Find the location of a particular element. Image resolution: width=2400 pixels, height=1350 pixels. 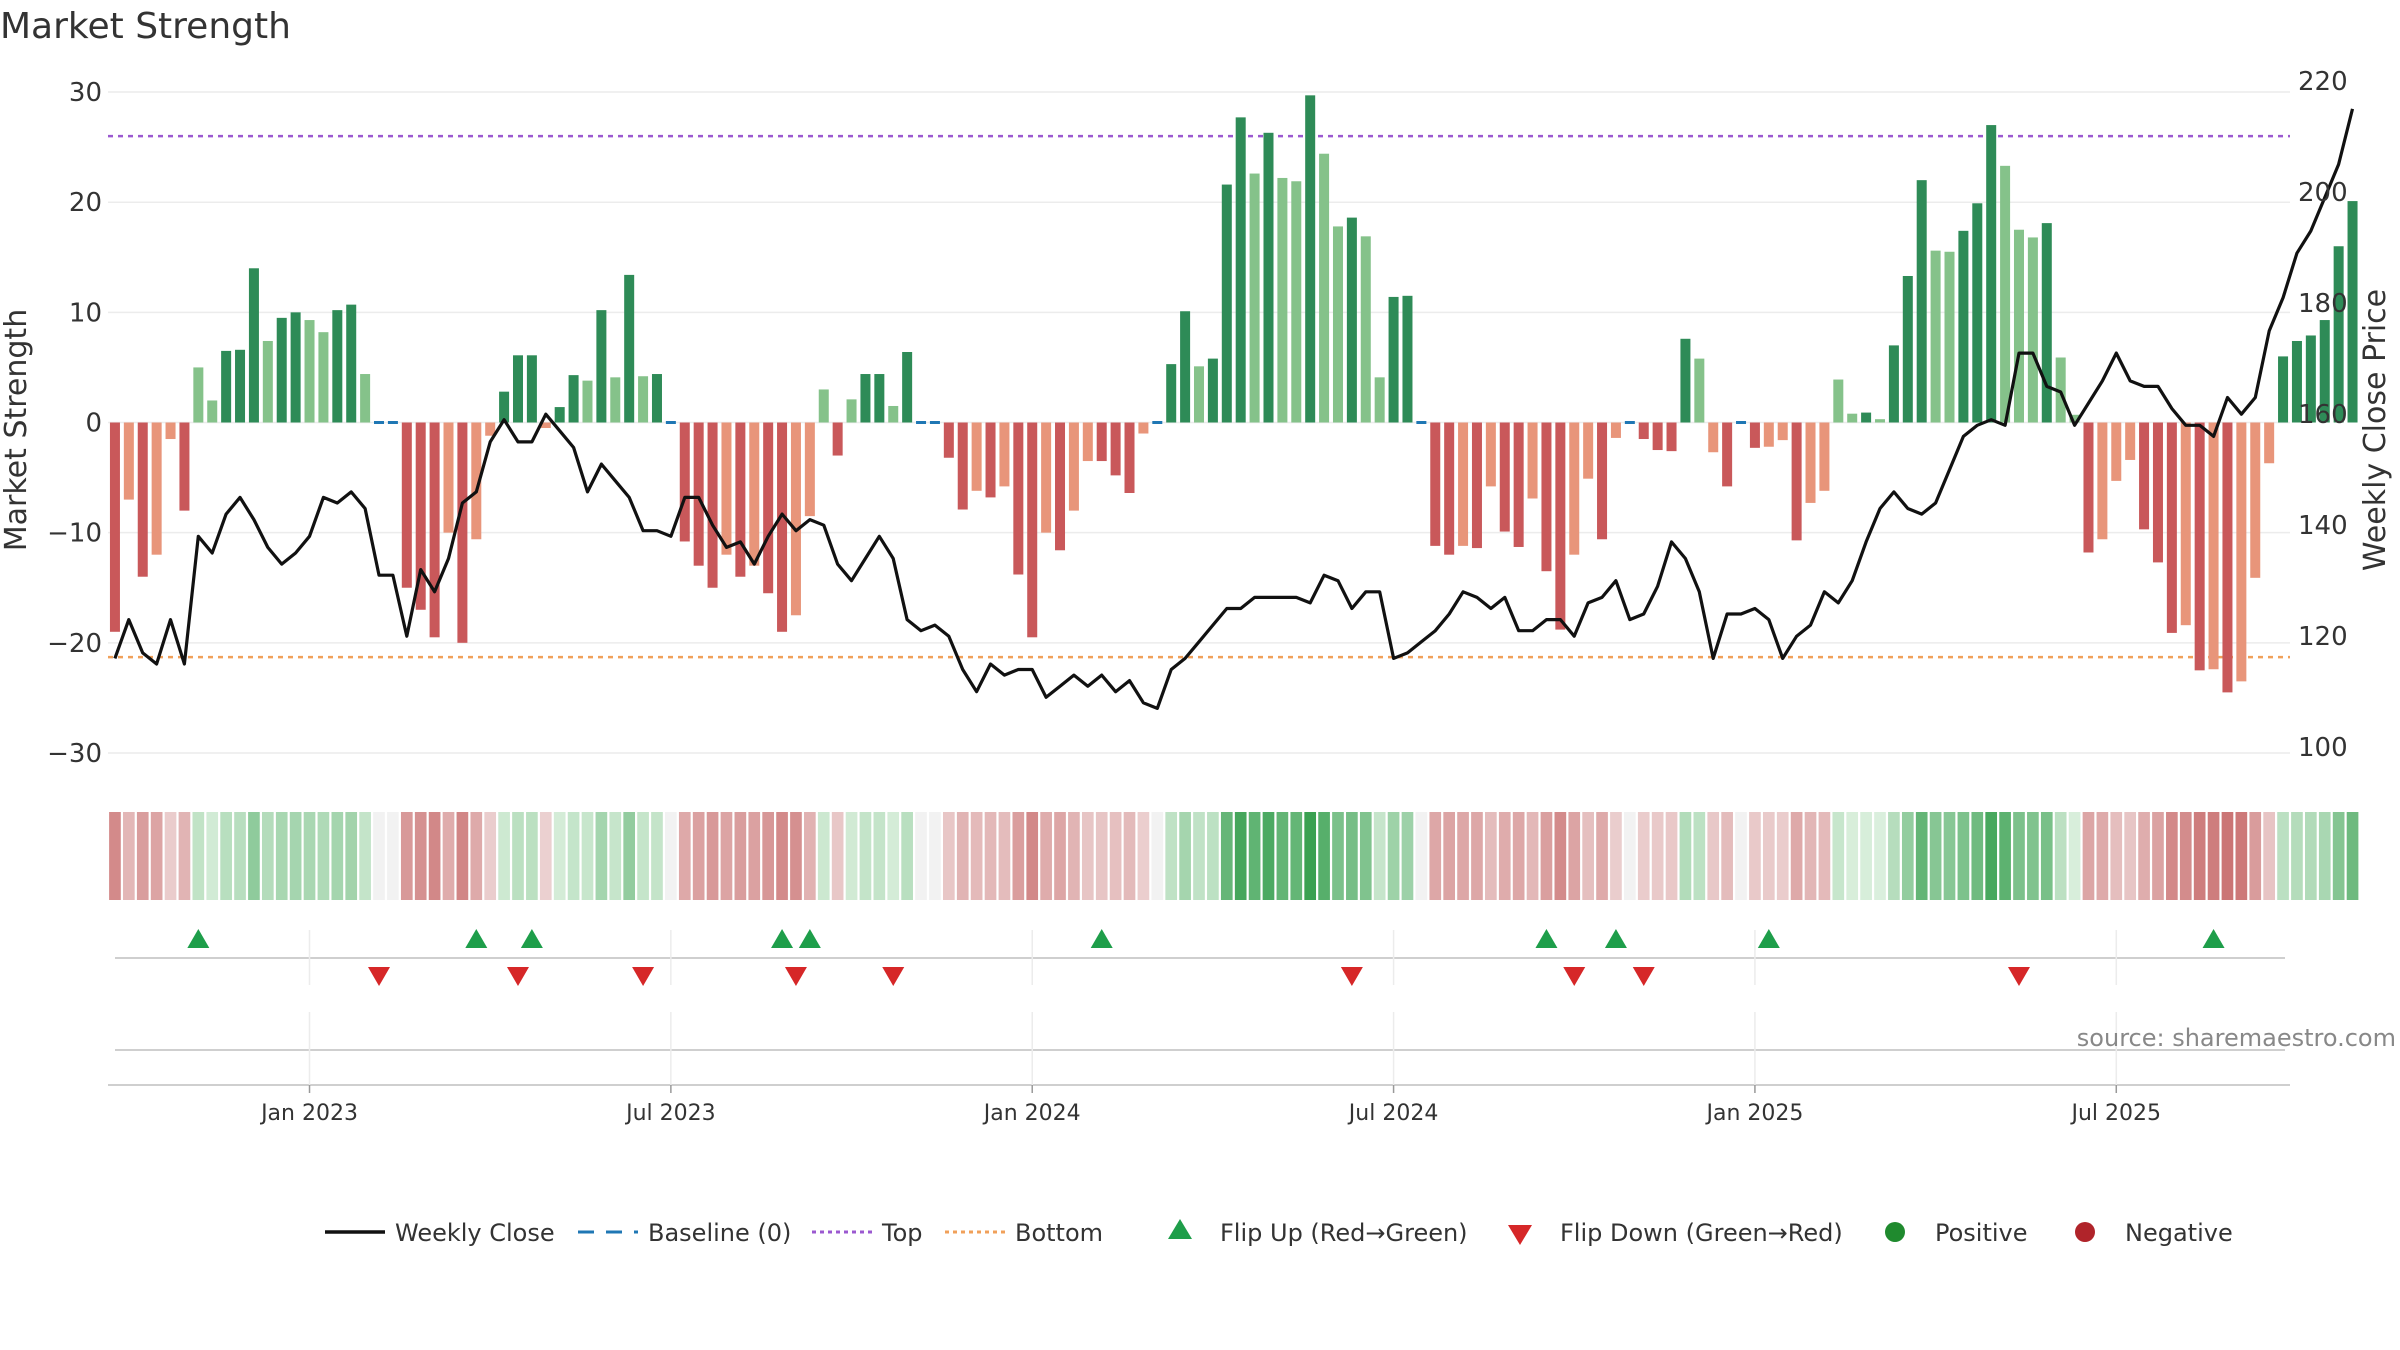

legend-item: Bottom is located at coordinates (1024, 1233).